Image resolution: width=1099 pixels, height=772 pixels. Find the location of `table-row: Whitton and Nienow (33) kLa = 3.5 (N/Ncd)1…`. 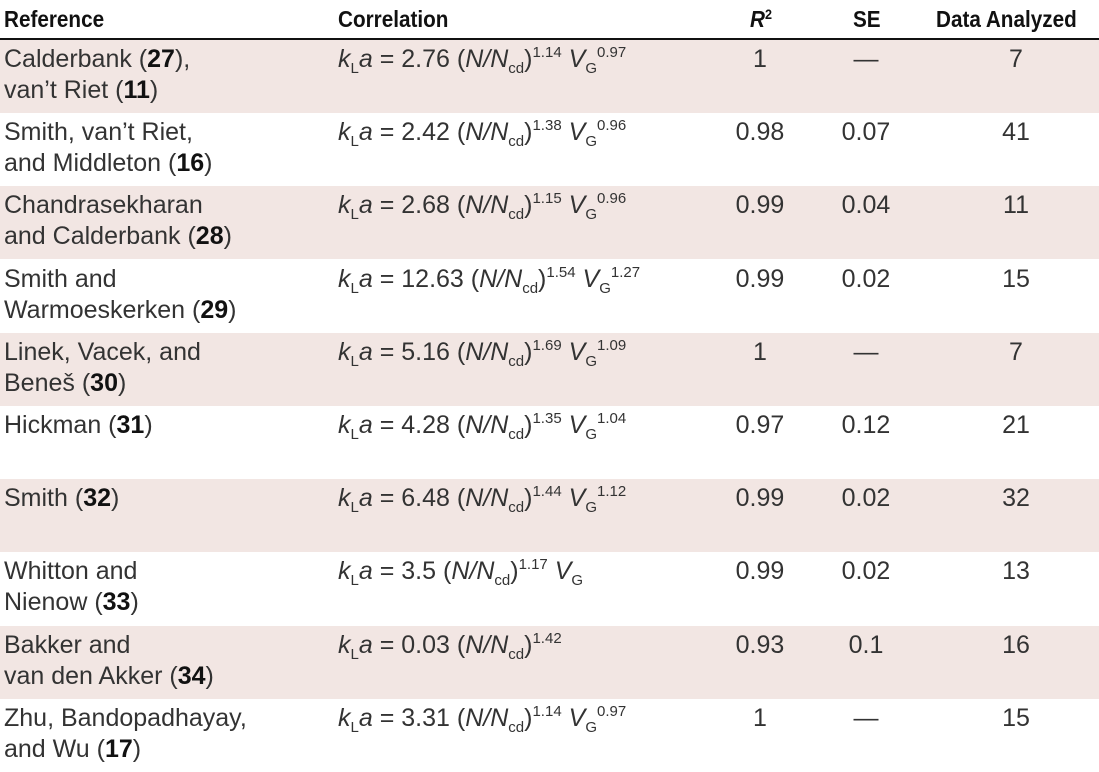

table-row: Whitton and Nienow (33) kLa = 3.5 (N/Ncd)1… is located at coordinates (549, 588).